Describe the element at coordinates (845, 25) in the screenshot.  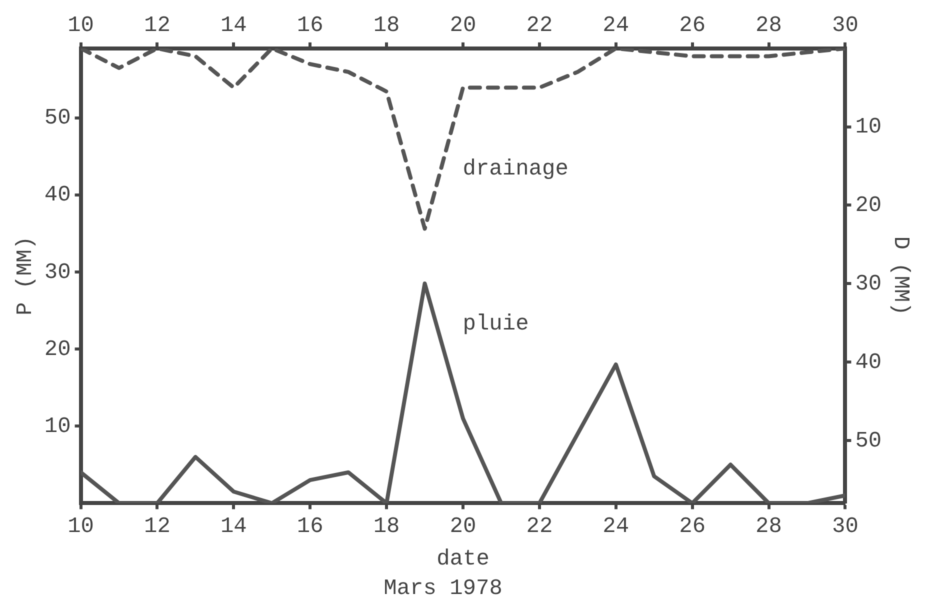
I see `x-tick-label: 30` at that location.